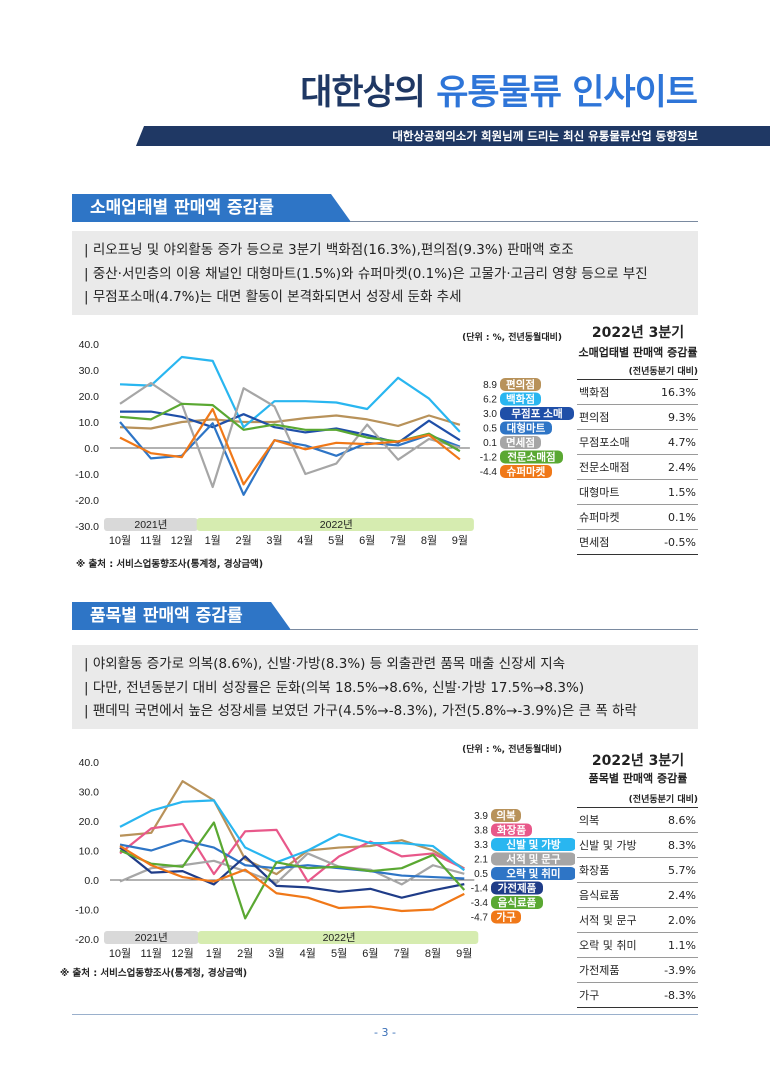 The width and height of the screenshot is (770, 1089). I want to click on table-row: 면세점 -0.5%, so click(637, 542).